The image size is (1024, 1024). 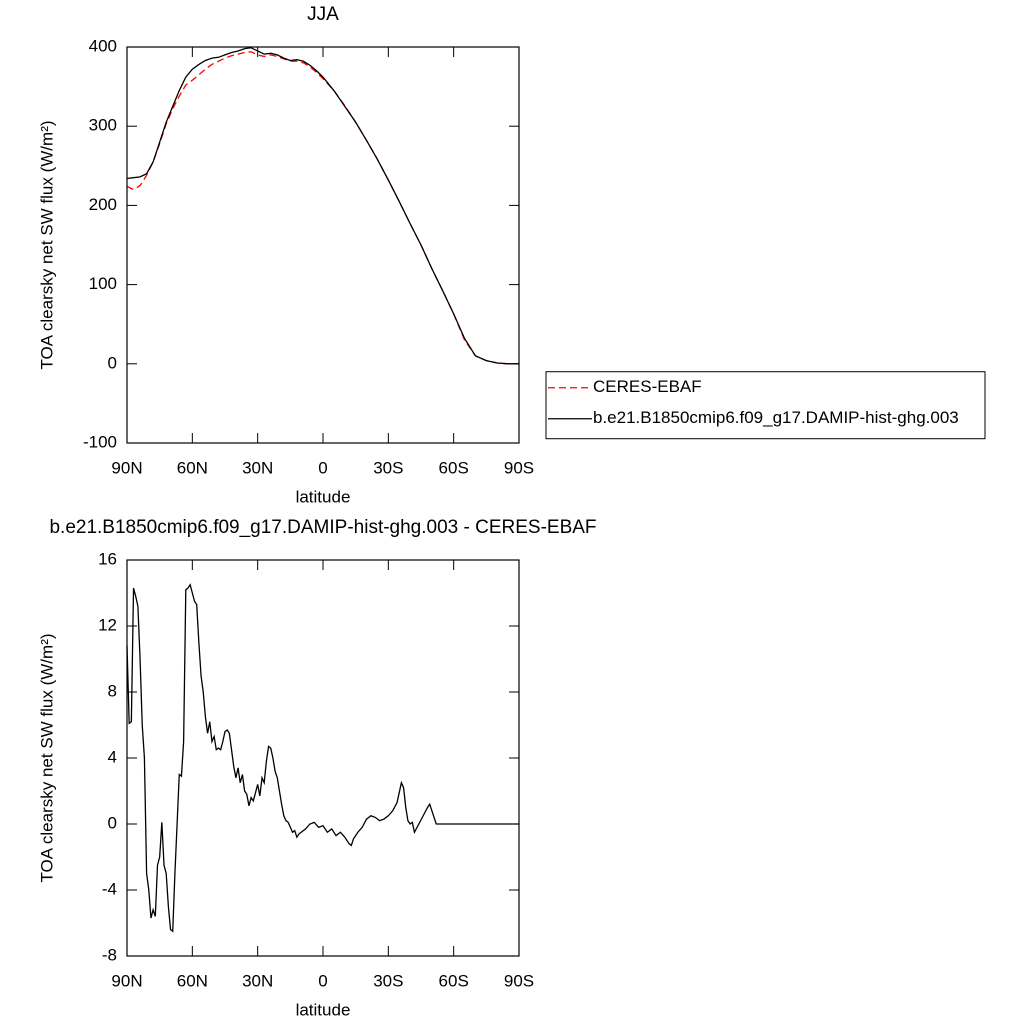 What do you see at coordinates (103, 204) in the screenshot?
I see `y-tick-label: 200` at bounding box center [103, 204].